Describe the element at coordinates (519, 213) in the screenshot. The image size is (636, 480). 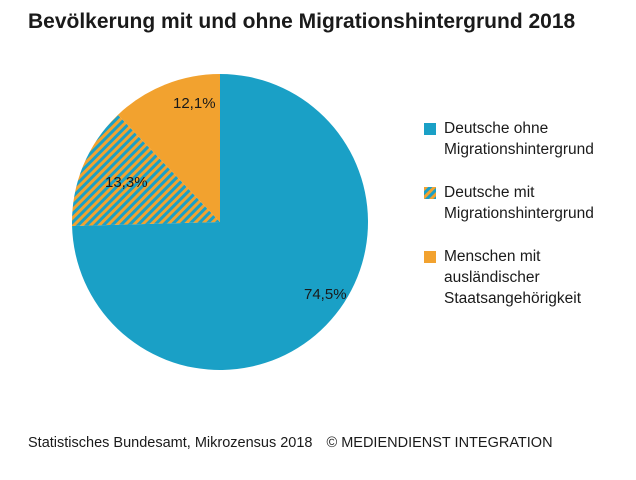
I see `legend-label-2-line-2: Migrationshintergrund` at that location.